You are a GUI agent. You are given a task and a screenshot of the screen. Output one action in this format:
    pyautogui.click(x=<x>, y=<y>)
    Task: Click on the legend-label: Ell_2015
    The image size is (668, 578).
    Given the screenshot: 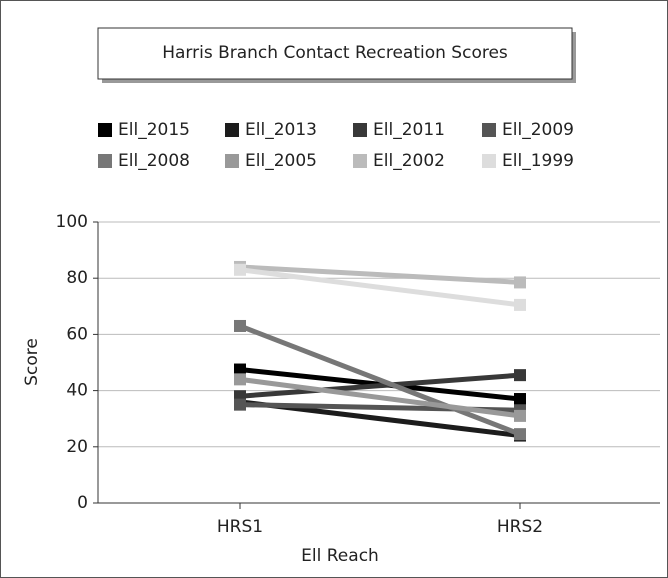 What is the action you would take?
    pyautogui.click(x=154, y=130)
    